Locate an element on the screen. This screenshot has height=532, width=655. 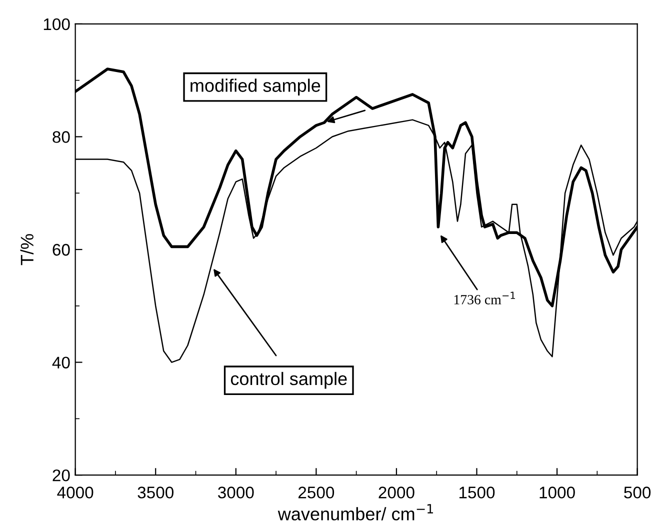
y-axis-title: T/% is located at coordinates (27, 250).